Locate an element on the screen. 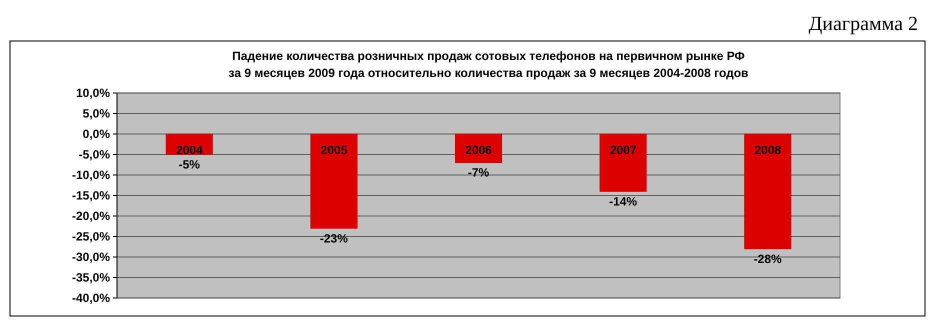  y-tick-label: -15,0% is located at coordinates (91, 195).